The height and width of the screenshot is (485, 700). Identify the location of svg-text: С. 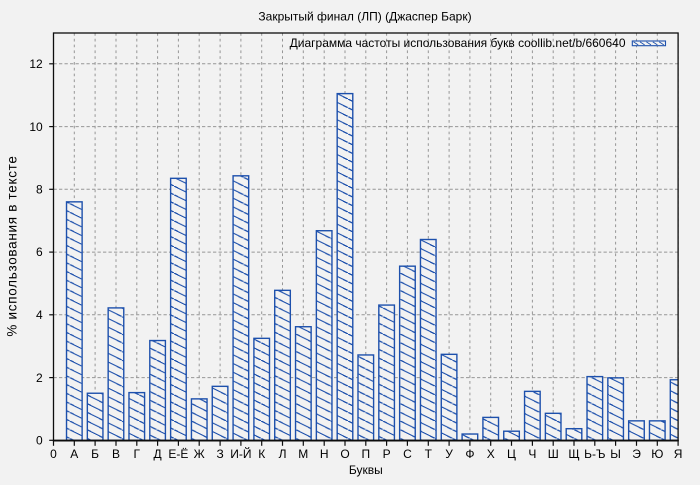
(407, 454).